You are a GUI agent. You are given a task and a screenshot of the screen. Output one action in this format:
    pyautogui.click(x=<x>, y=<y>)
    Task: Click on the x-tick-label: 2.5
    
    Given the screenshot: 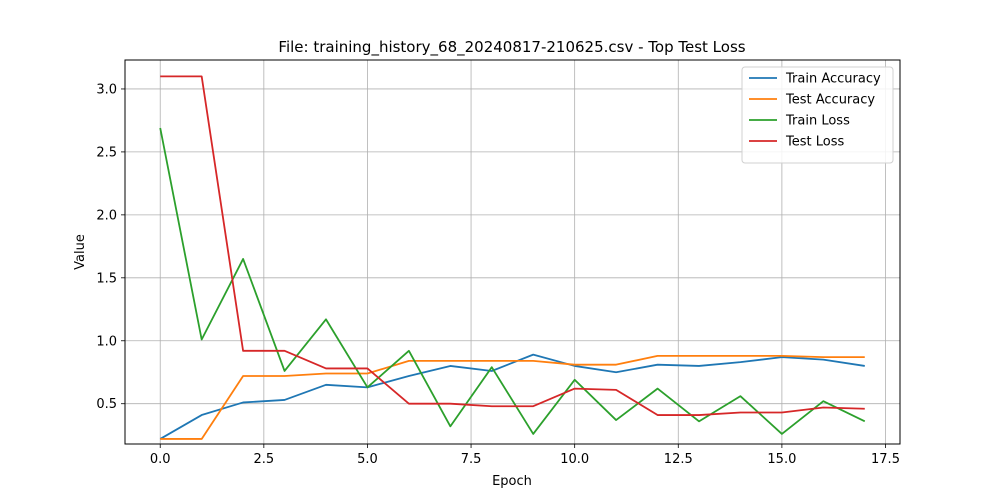 What is the action you would take?
    pyautogui.click(x=263, y=459)
    